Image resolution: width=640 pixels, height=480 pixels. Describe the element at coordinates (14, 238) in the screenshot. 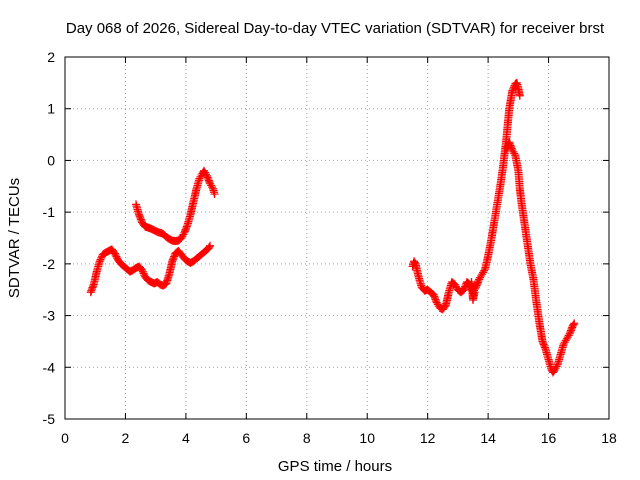

I see `y-axis-label: SDTVAR / TECUs` at that location.